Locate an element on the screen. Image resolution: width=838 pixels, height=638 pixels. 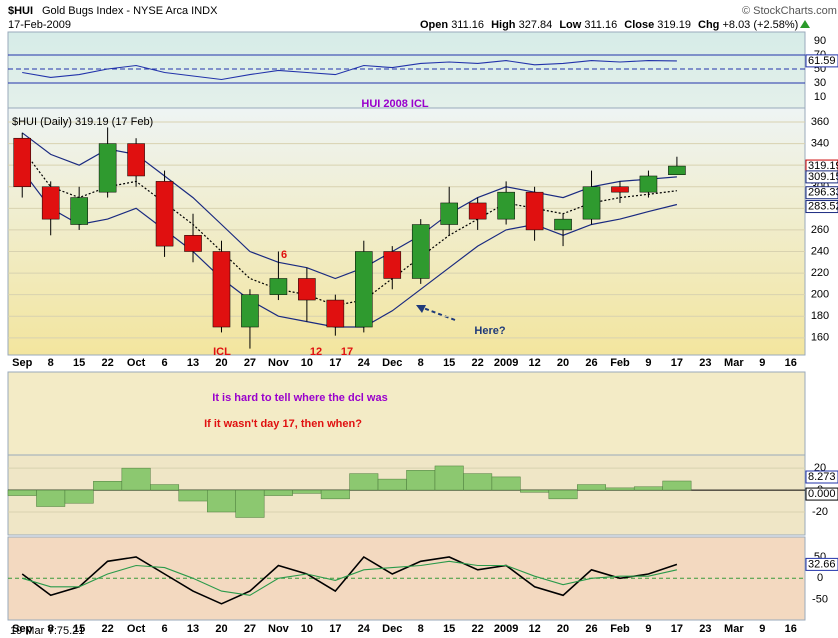
annotation: 12 is located at coordinates (316, 352).